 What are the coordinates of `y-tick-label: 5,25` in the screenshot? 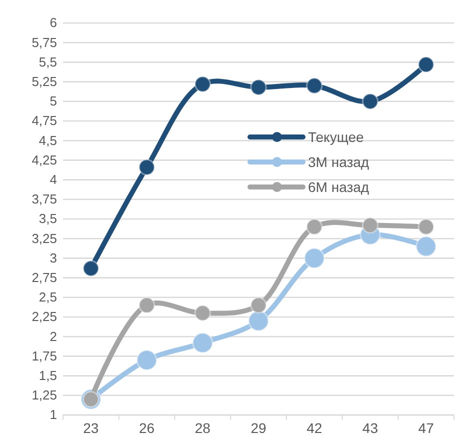 It's located at (44, 81).